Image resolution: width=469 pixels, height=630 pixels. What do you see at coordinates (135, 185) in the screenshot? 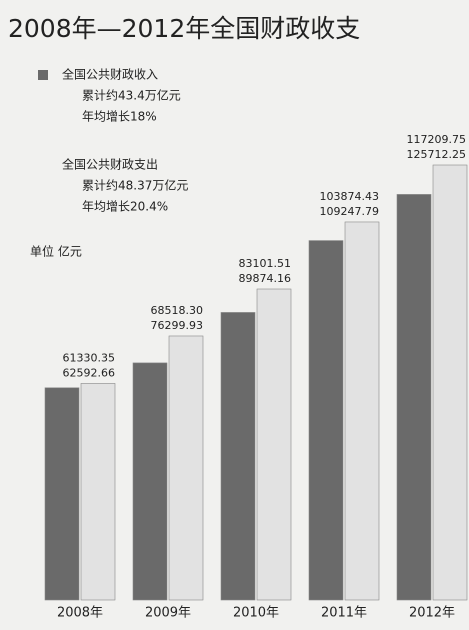
I see `legend-note: 累计约48.37万亿元` at bounding box center [135, 185].